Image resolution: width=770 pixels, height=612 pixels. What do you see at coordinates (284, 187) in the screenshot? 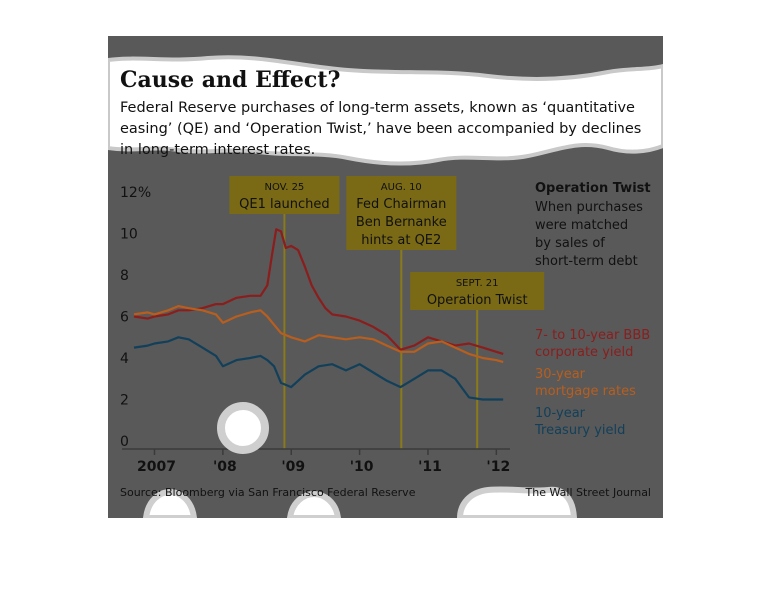
I see `annotation-date: NOV. 25` at bounding box center [284, 187].